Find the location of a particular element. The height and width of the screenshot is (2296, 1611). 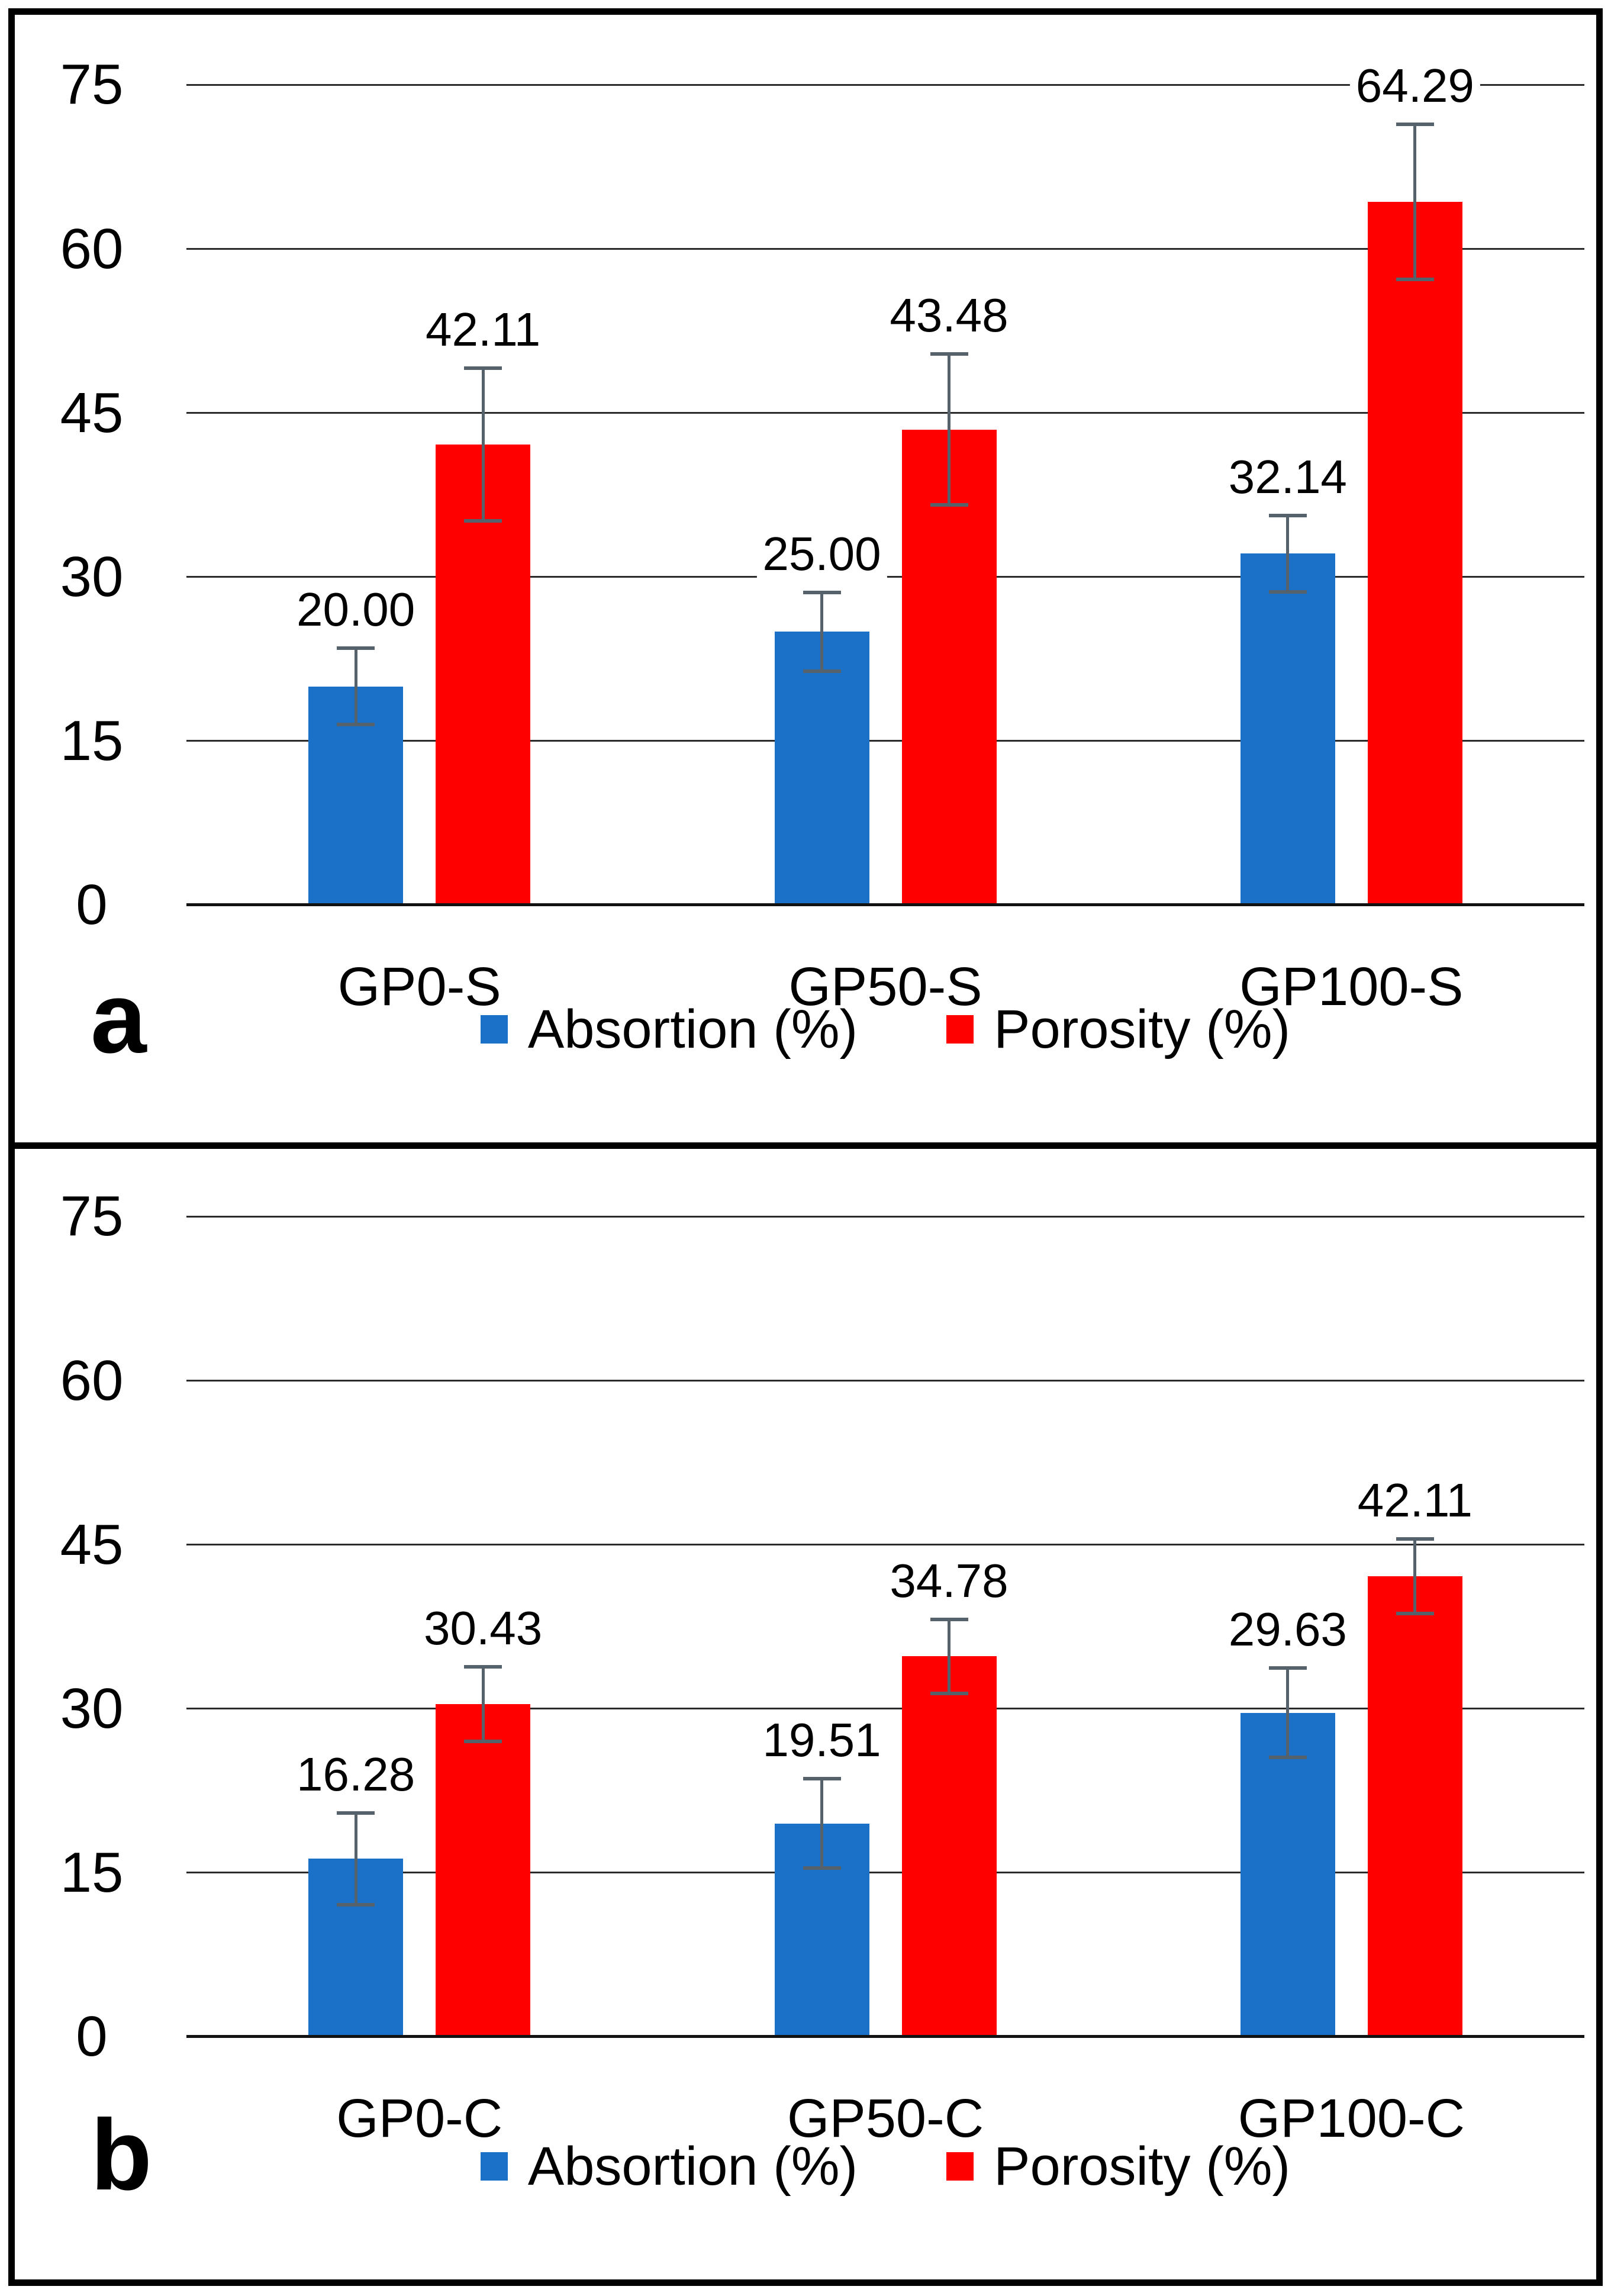

data-label: 19.51 is located at coordinates (821, 1740).